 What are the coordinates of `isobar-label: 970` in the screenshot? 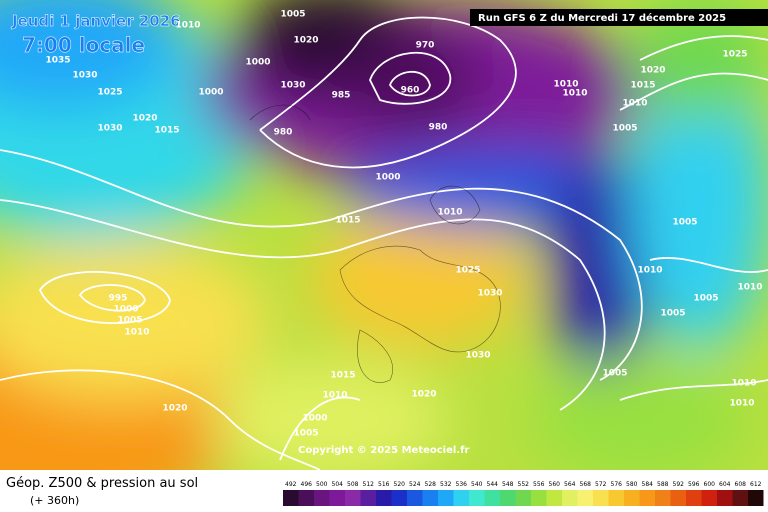 It's located at (425, 46).